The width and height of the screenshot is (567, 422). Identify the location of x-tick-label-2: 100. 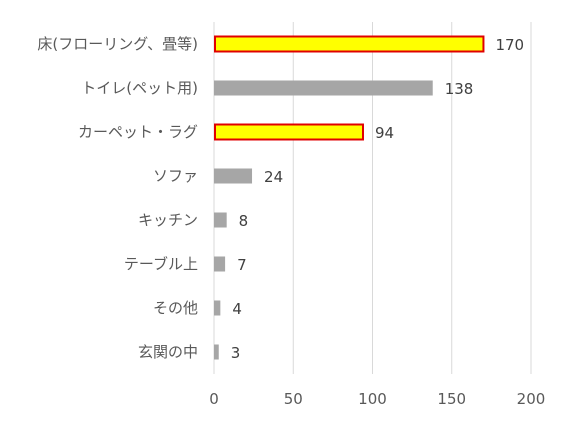
(372, 399).